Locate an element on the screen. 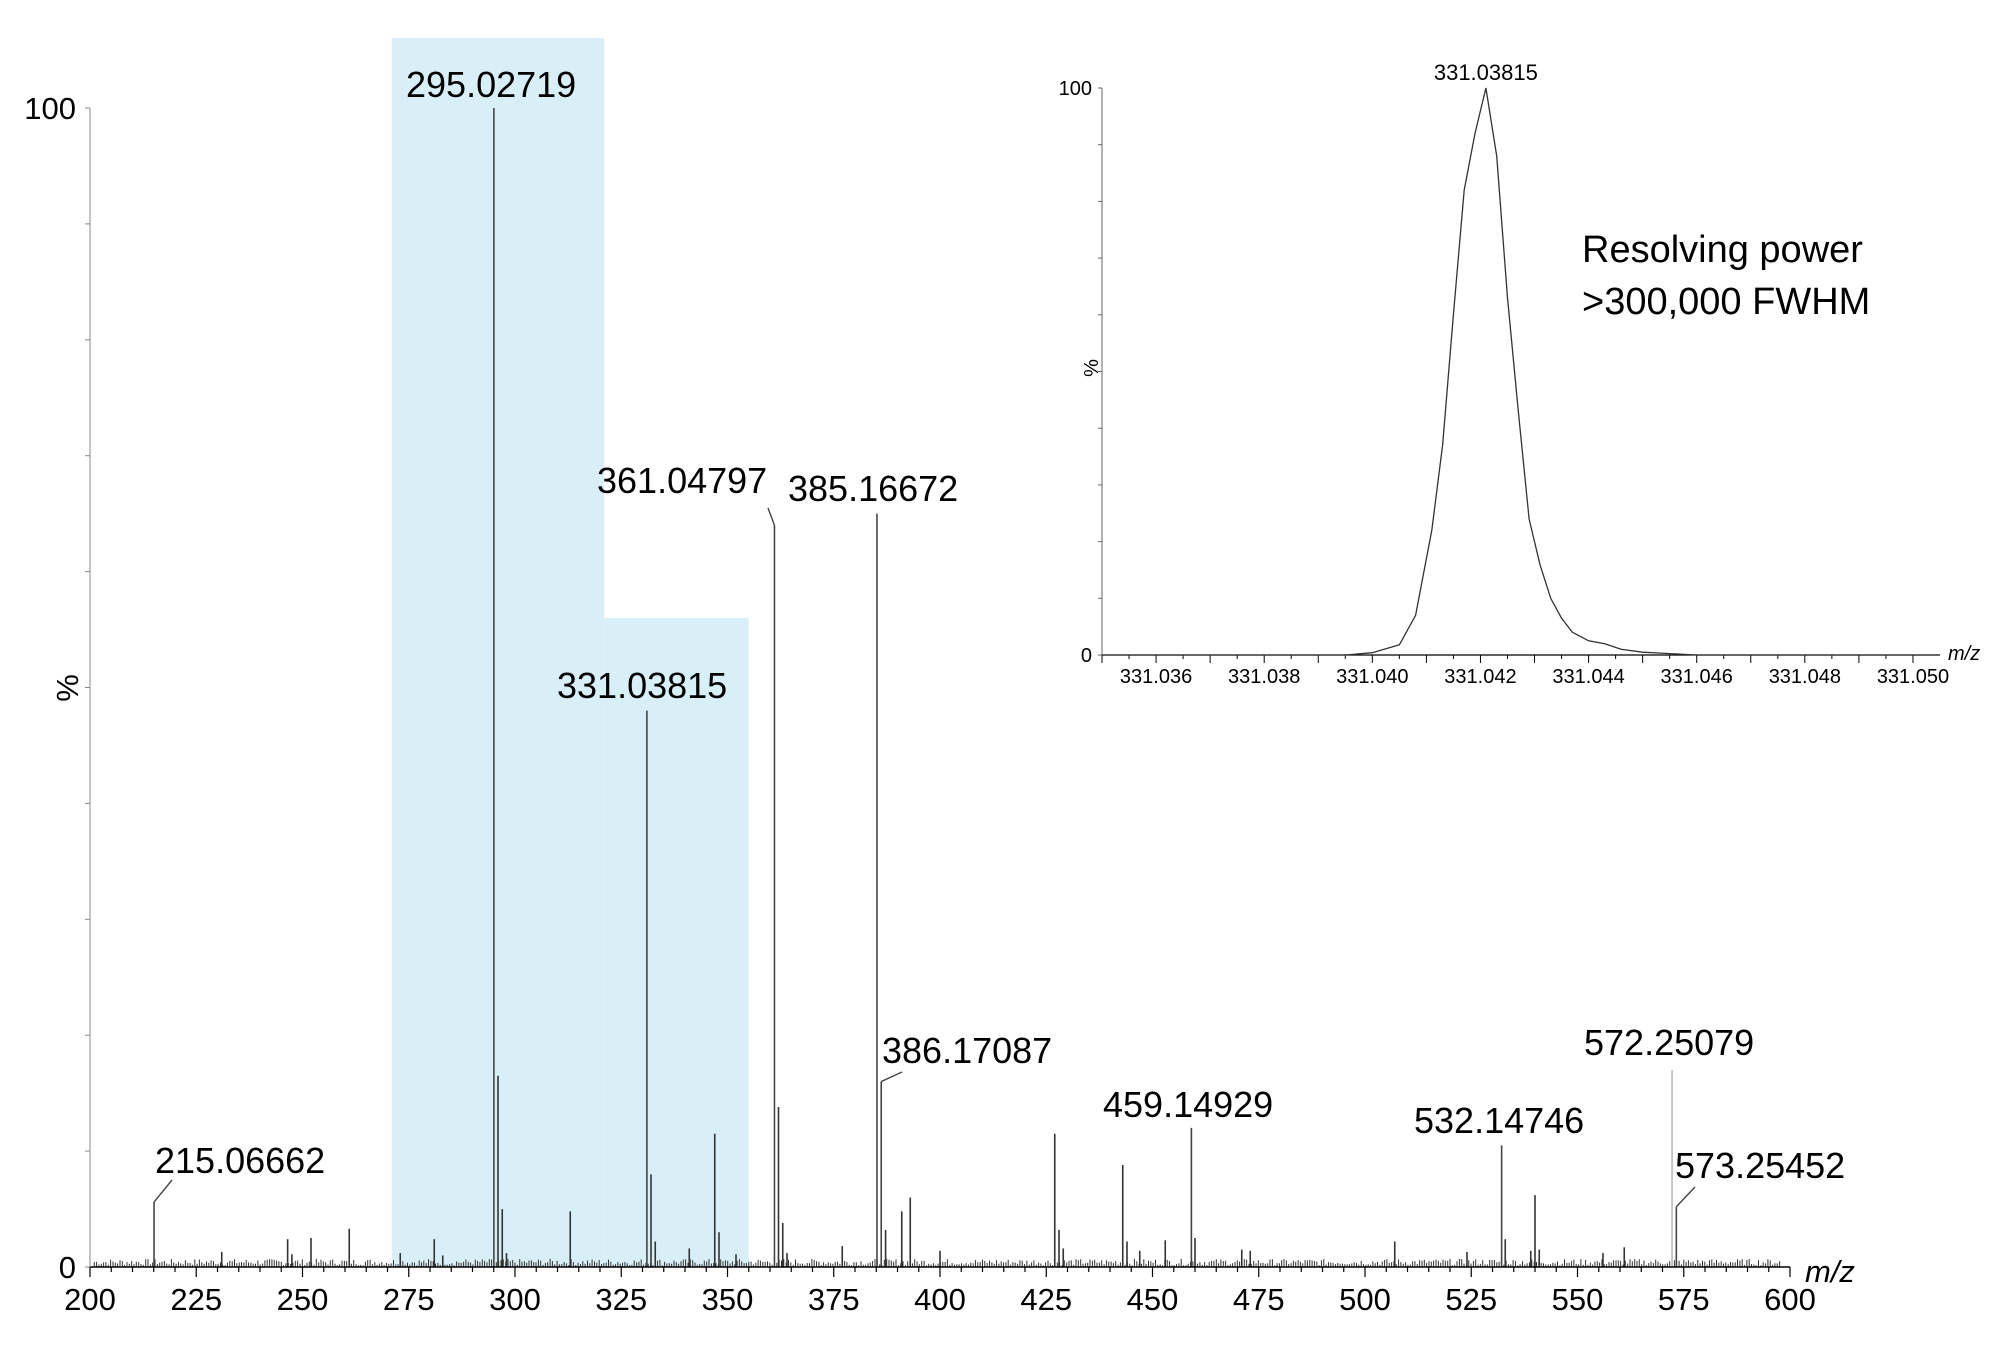 This screenshot has width=2000, height=1355. y-tick-label-100: 100 is located at coordinates (50, 108).